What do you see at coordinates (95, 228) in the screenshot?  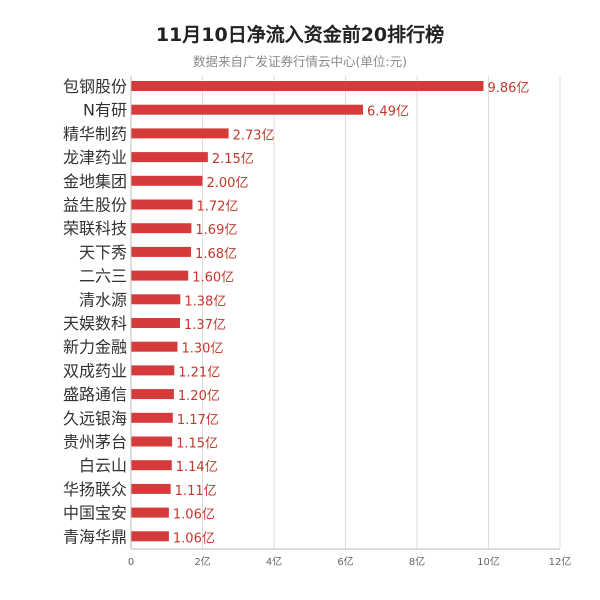 I see `category-label: 荣联科技` at bounding box center [95, 228].